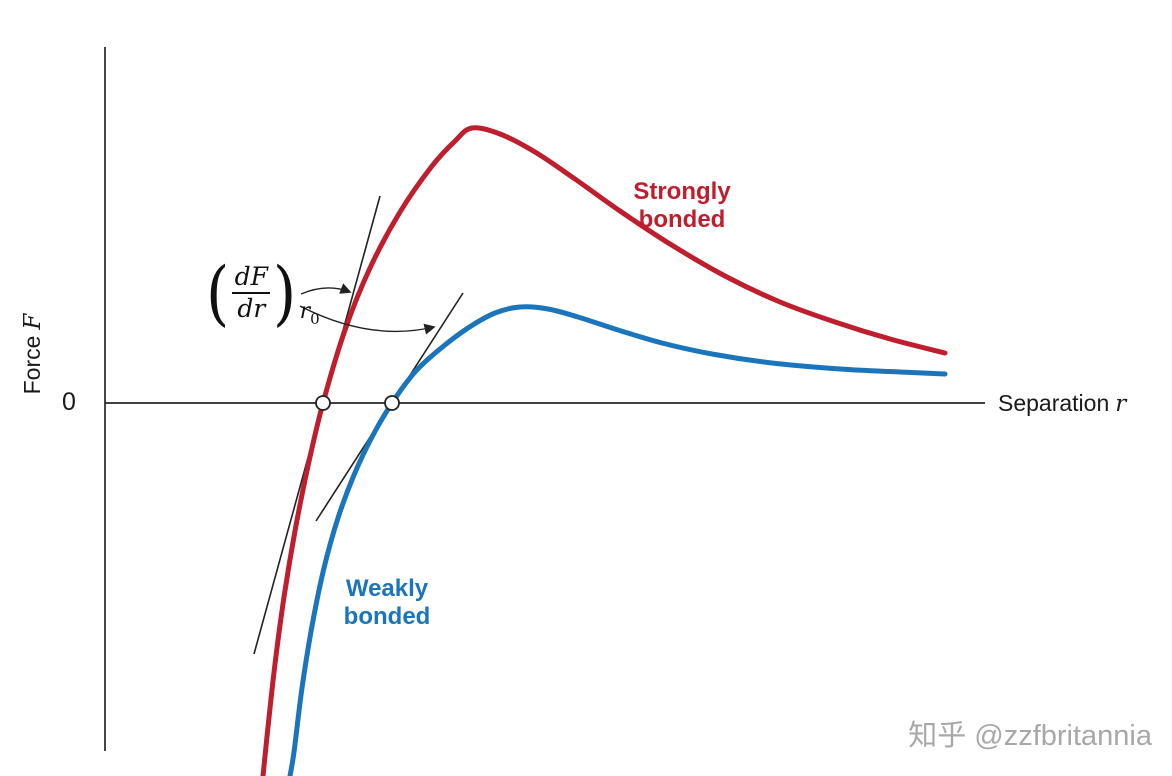  What do you see at coordinates (1054, 403) in the screenshot?
I see `x-axis-label-text: Separation` at bounding box center [1054, 403].